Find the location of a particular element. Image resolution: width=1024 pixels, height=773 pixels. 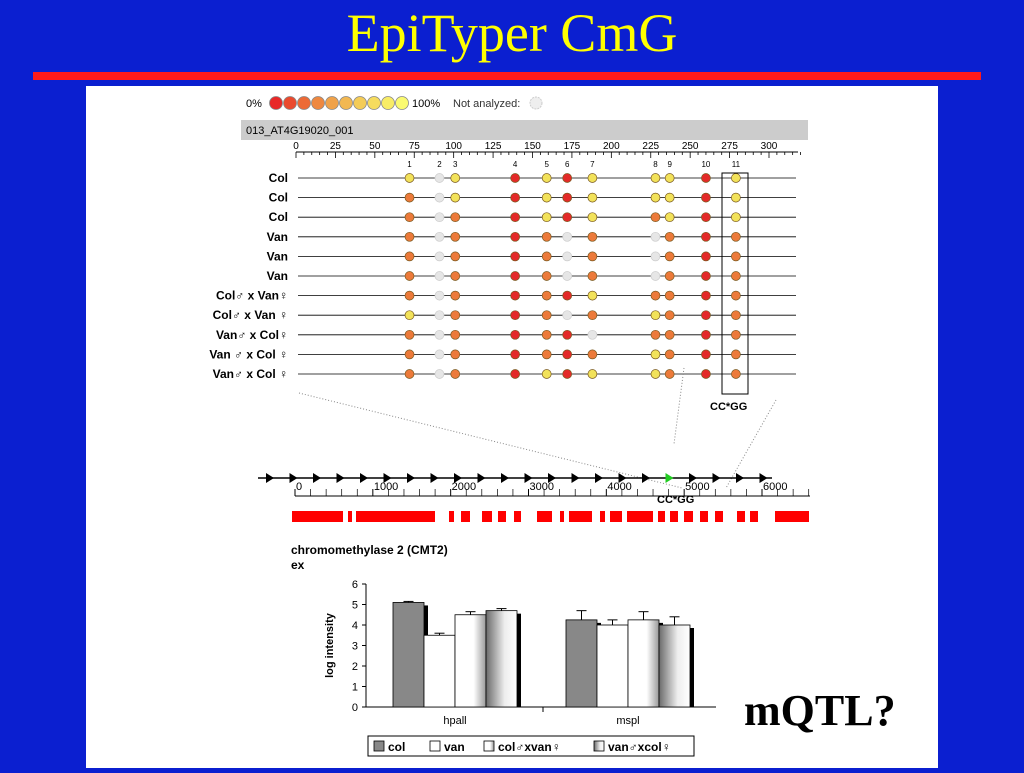

scale-high-label: 100% is located at coordinates (426, 104).